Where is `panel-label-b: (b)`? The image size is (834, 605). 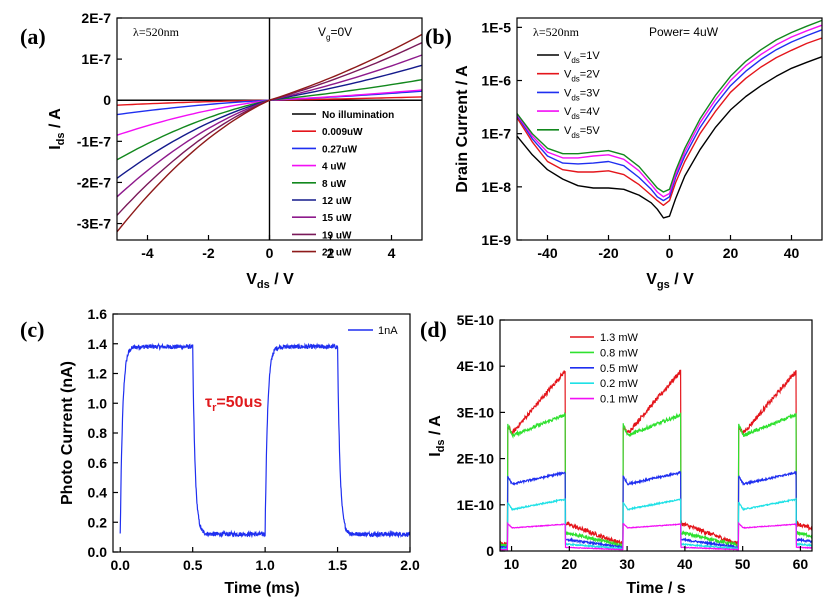 panel-label-b: (b) is located at coordinates (438, 36).